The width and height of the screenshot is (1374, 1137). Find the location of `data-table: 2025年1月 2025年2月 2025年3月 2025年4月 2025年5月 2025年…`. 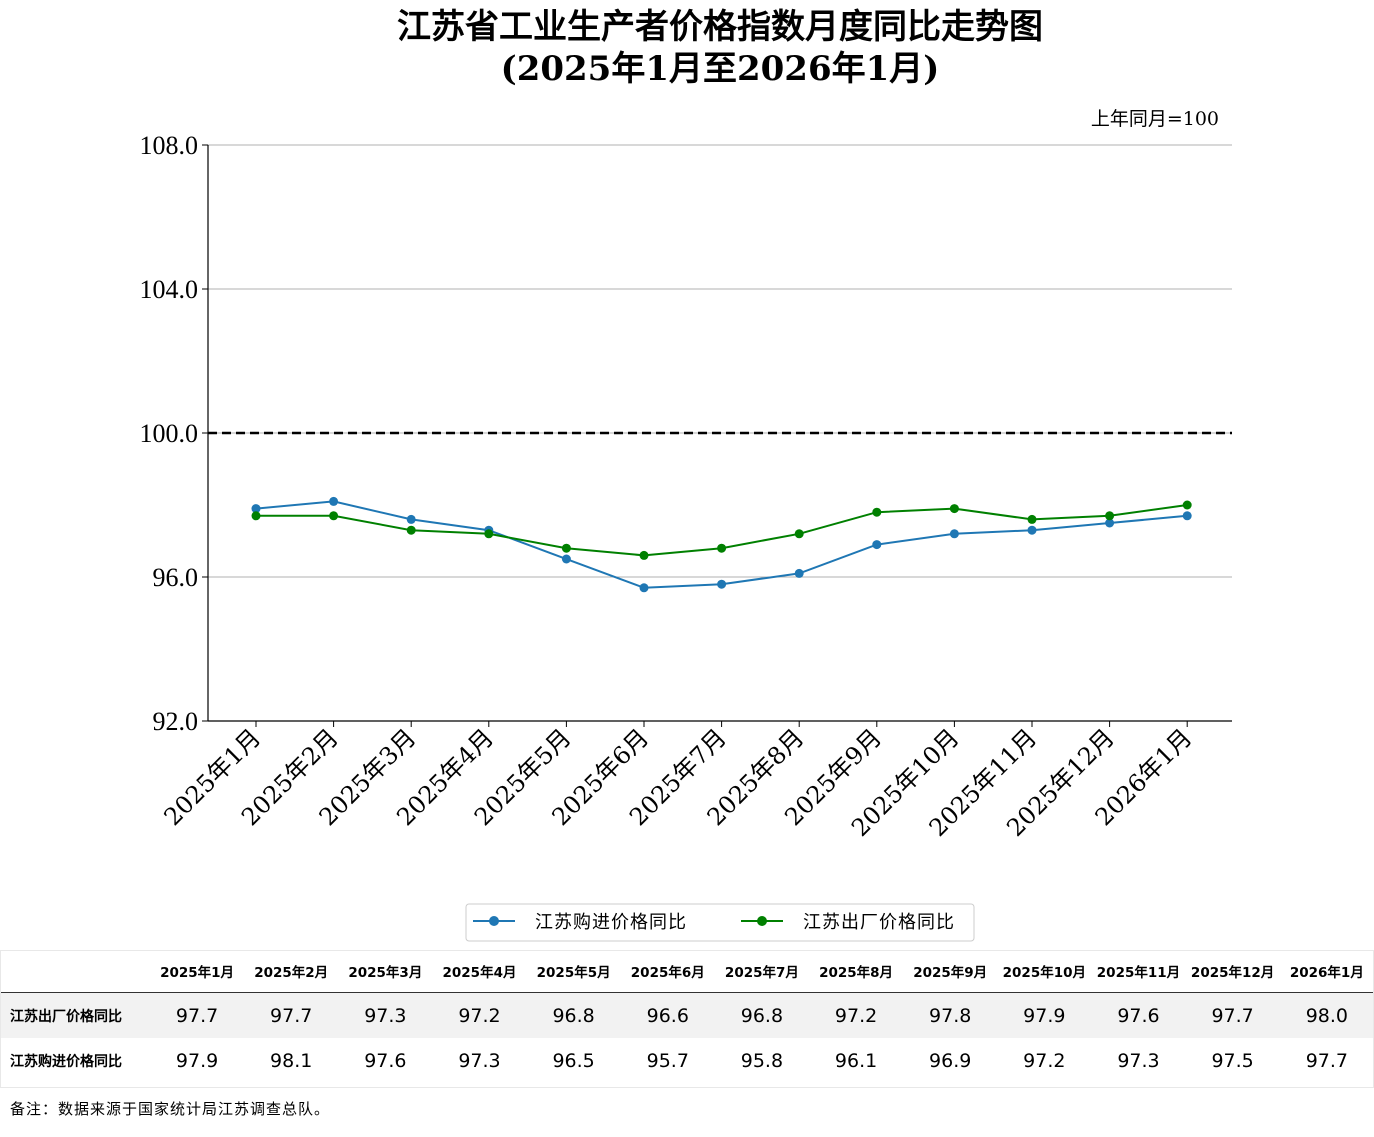

data-table: 2025年1月 2025年2月 2025年3月 2025年4月 2025年5月 2025年… is located at coordinates (687, 1016).